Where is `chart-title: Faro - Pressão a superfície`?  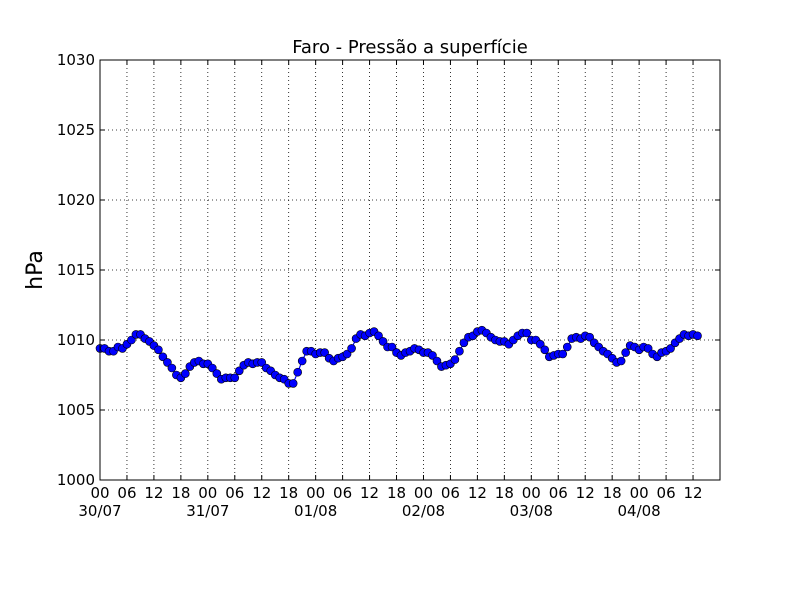
chart-title: Faro - Pressão a superfície is located at coordinates (410, 47).